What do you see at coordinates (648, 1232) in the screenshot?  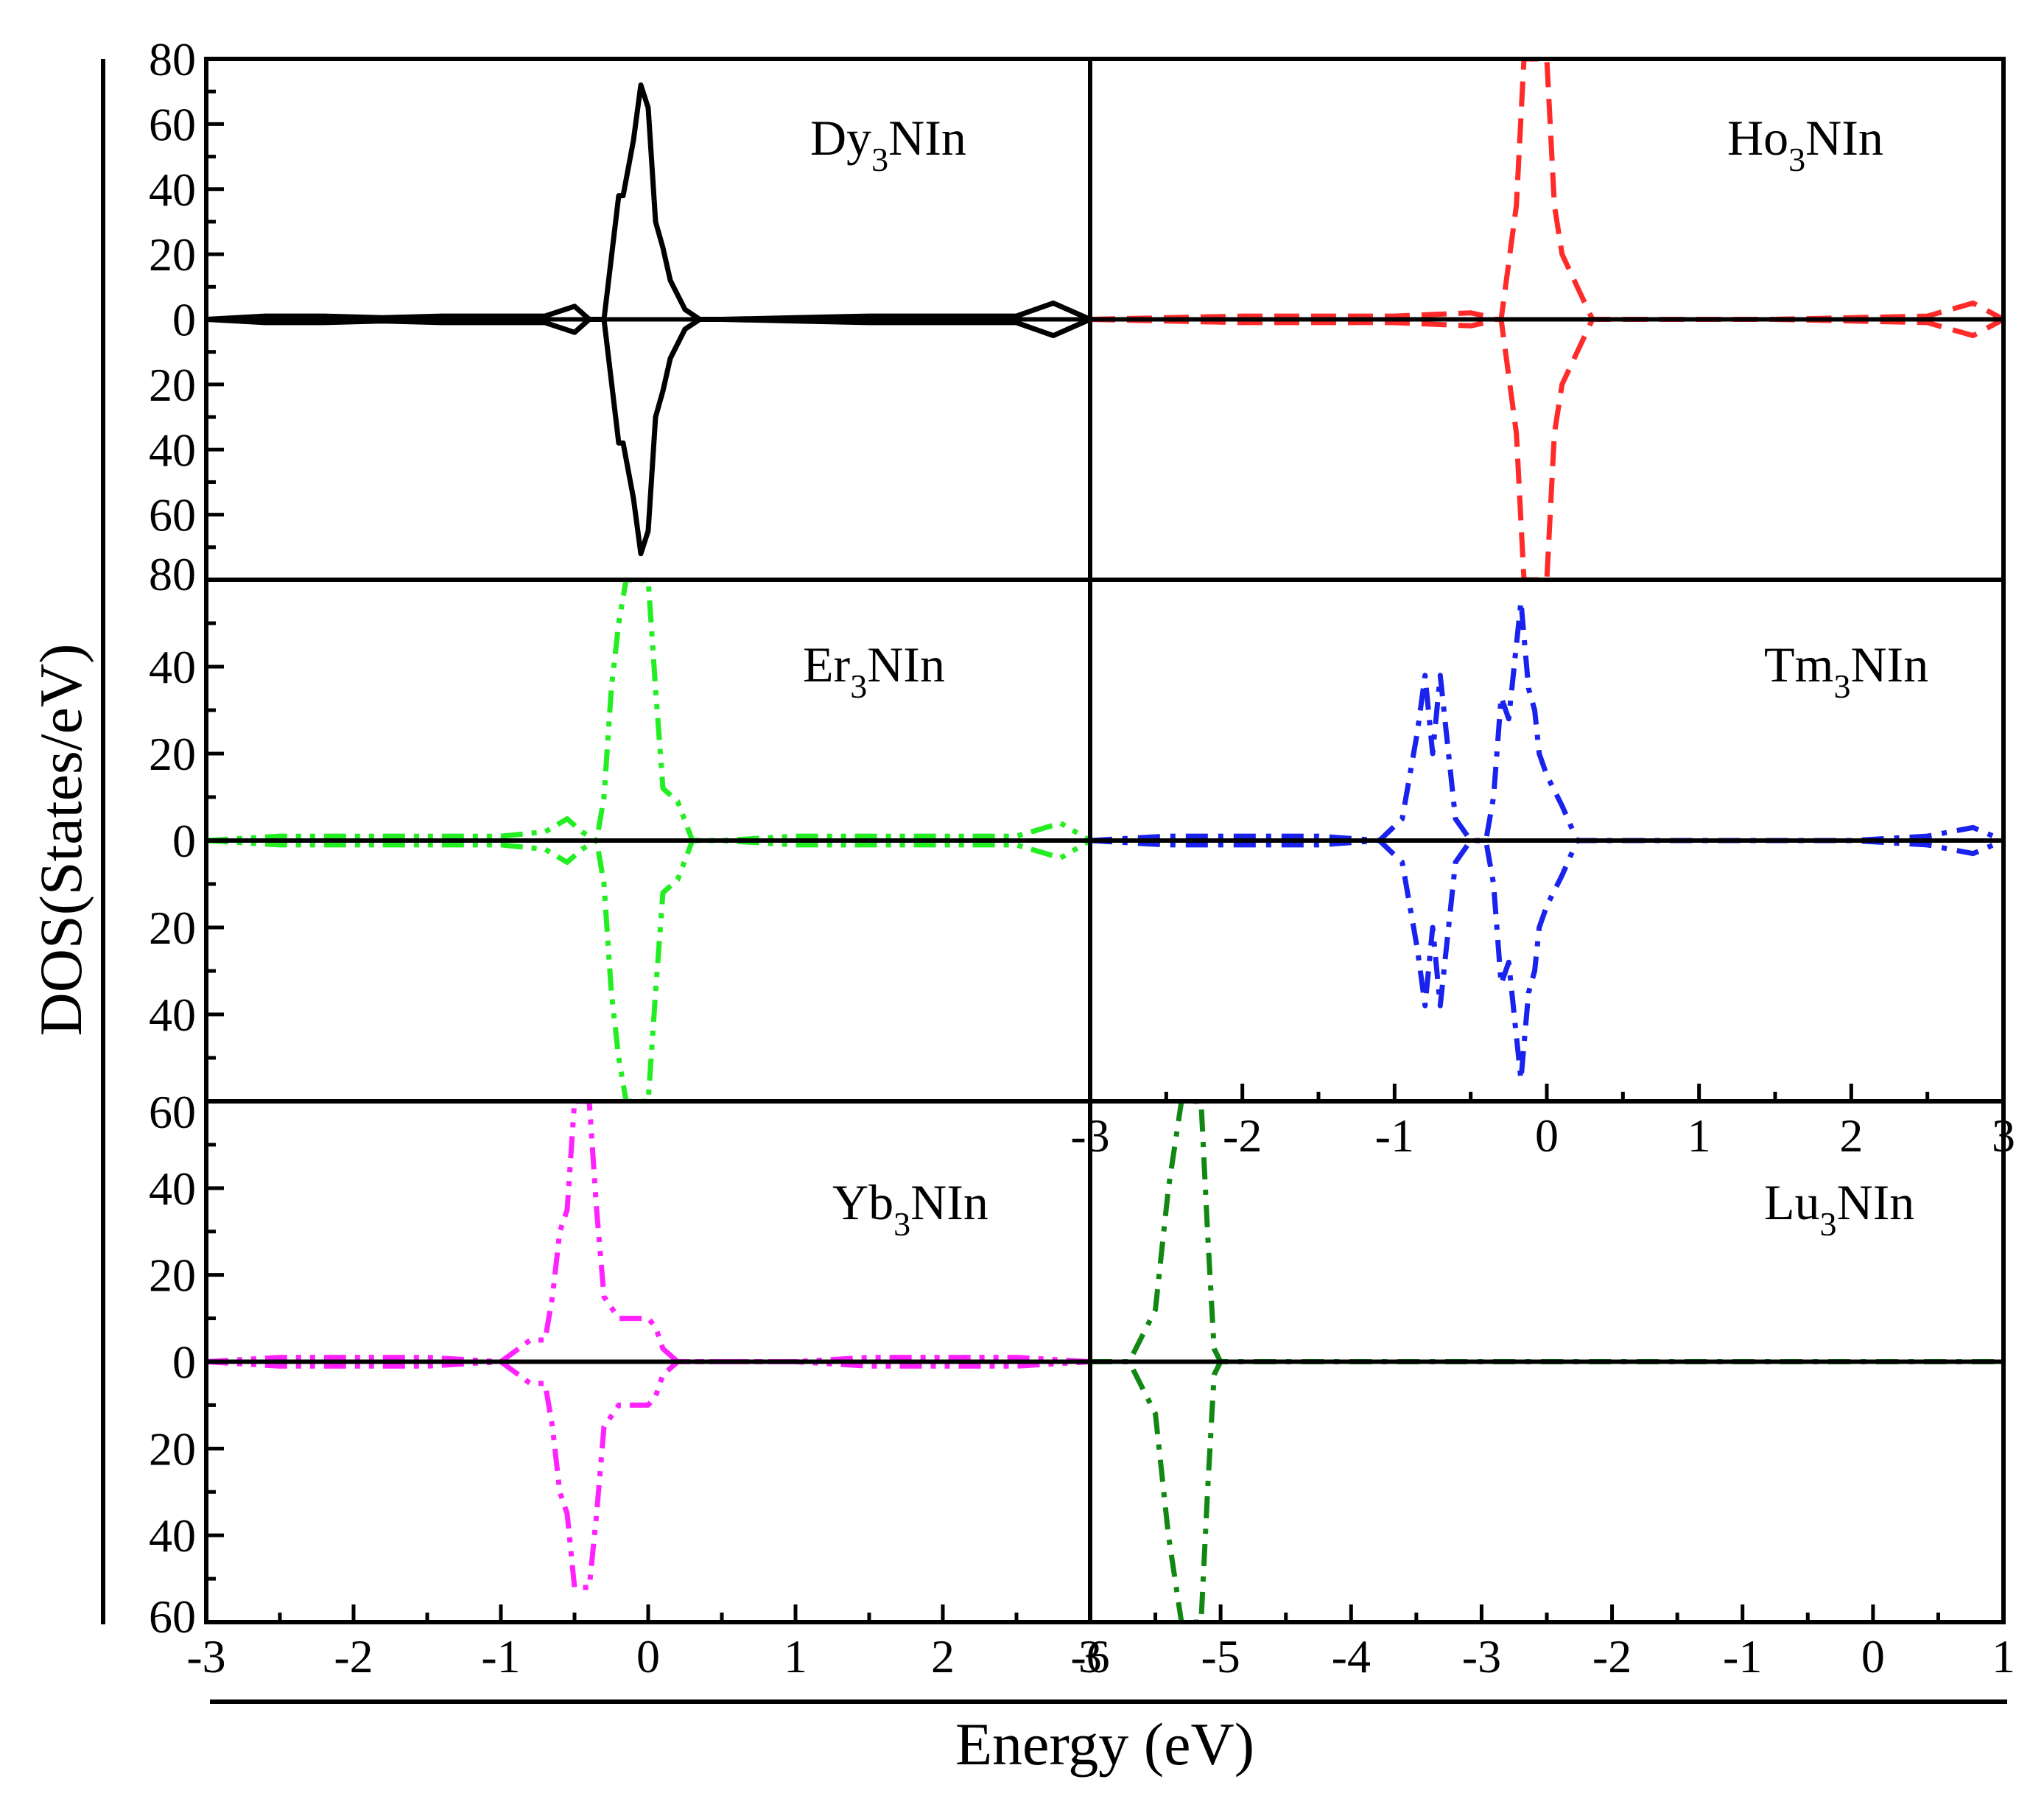 I see `series-line-yb3nin-spin-up` at bounding box center [648, 1232].